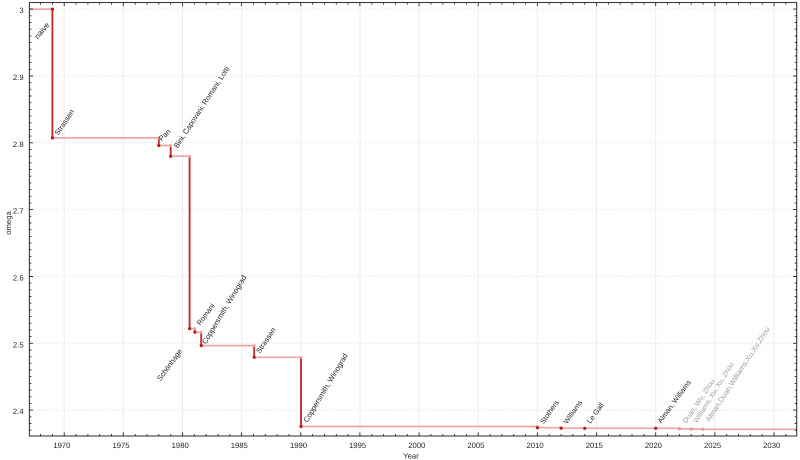  I want to click on svg-text: 1980, so click(180, 445).